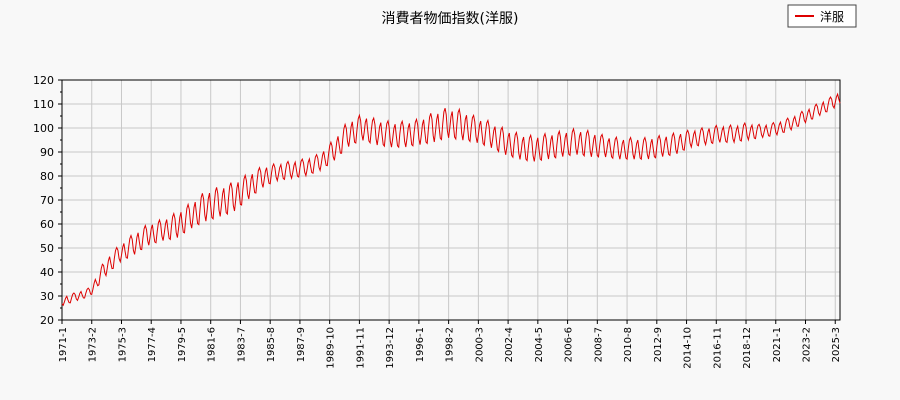 The image size is (900, 400). Describe the element at coordinates (569, 344) in the screenshot. I see `x-tick-label: 2006-6` at that location.